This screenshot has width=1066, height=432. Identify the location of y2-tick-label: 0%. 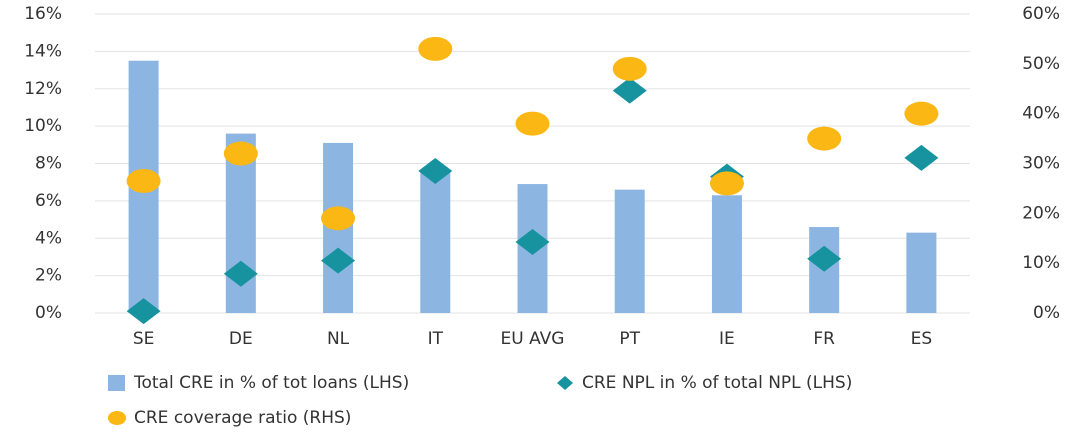
(1046, 313).